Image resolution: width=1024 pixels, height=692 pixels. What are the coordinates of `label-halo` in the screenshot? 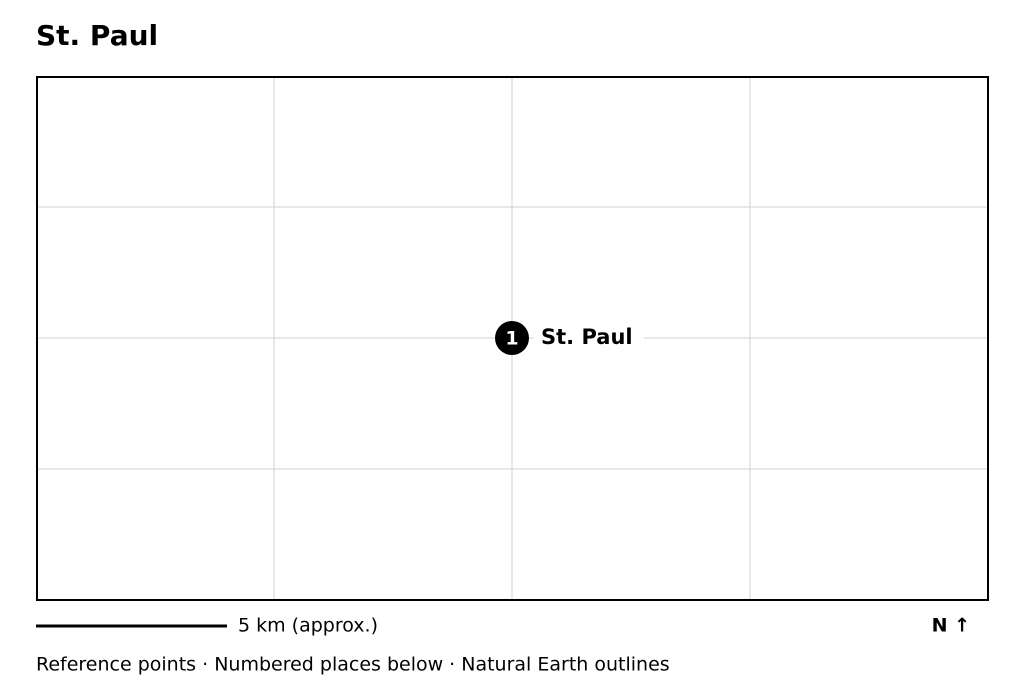 It's located at (589, 338).